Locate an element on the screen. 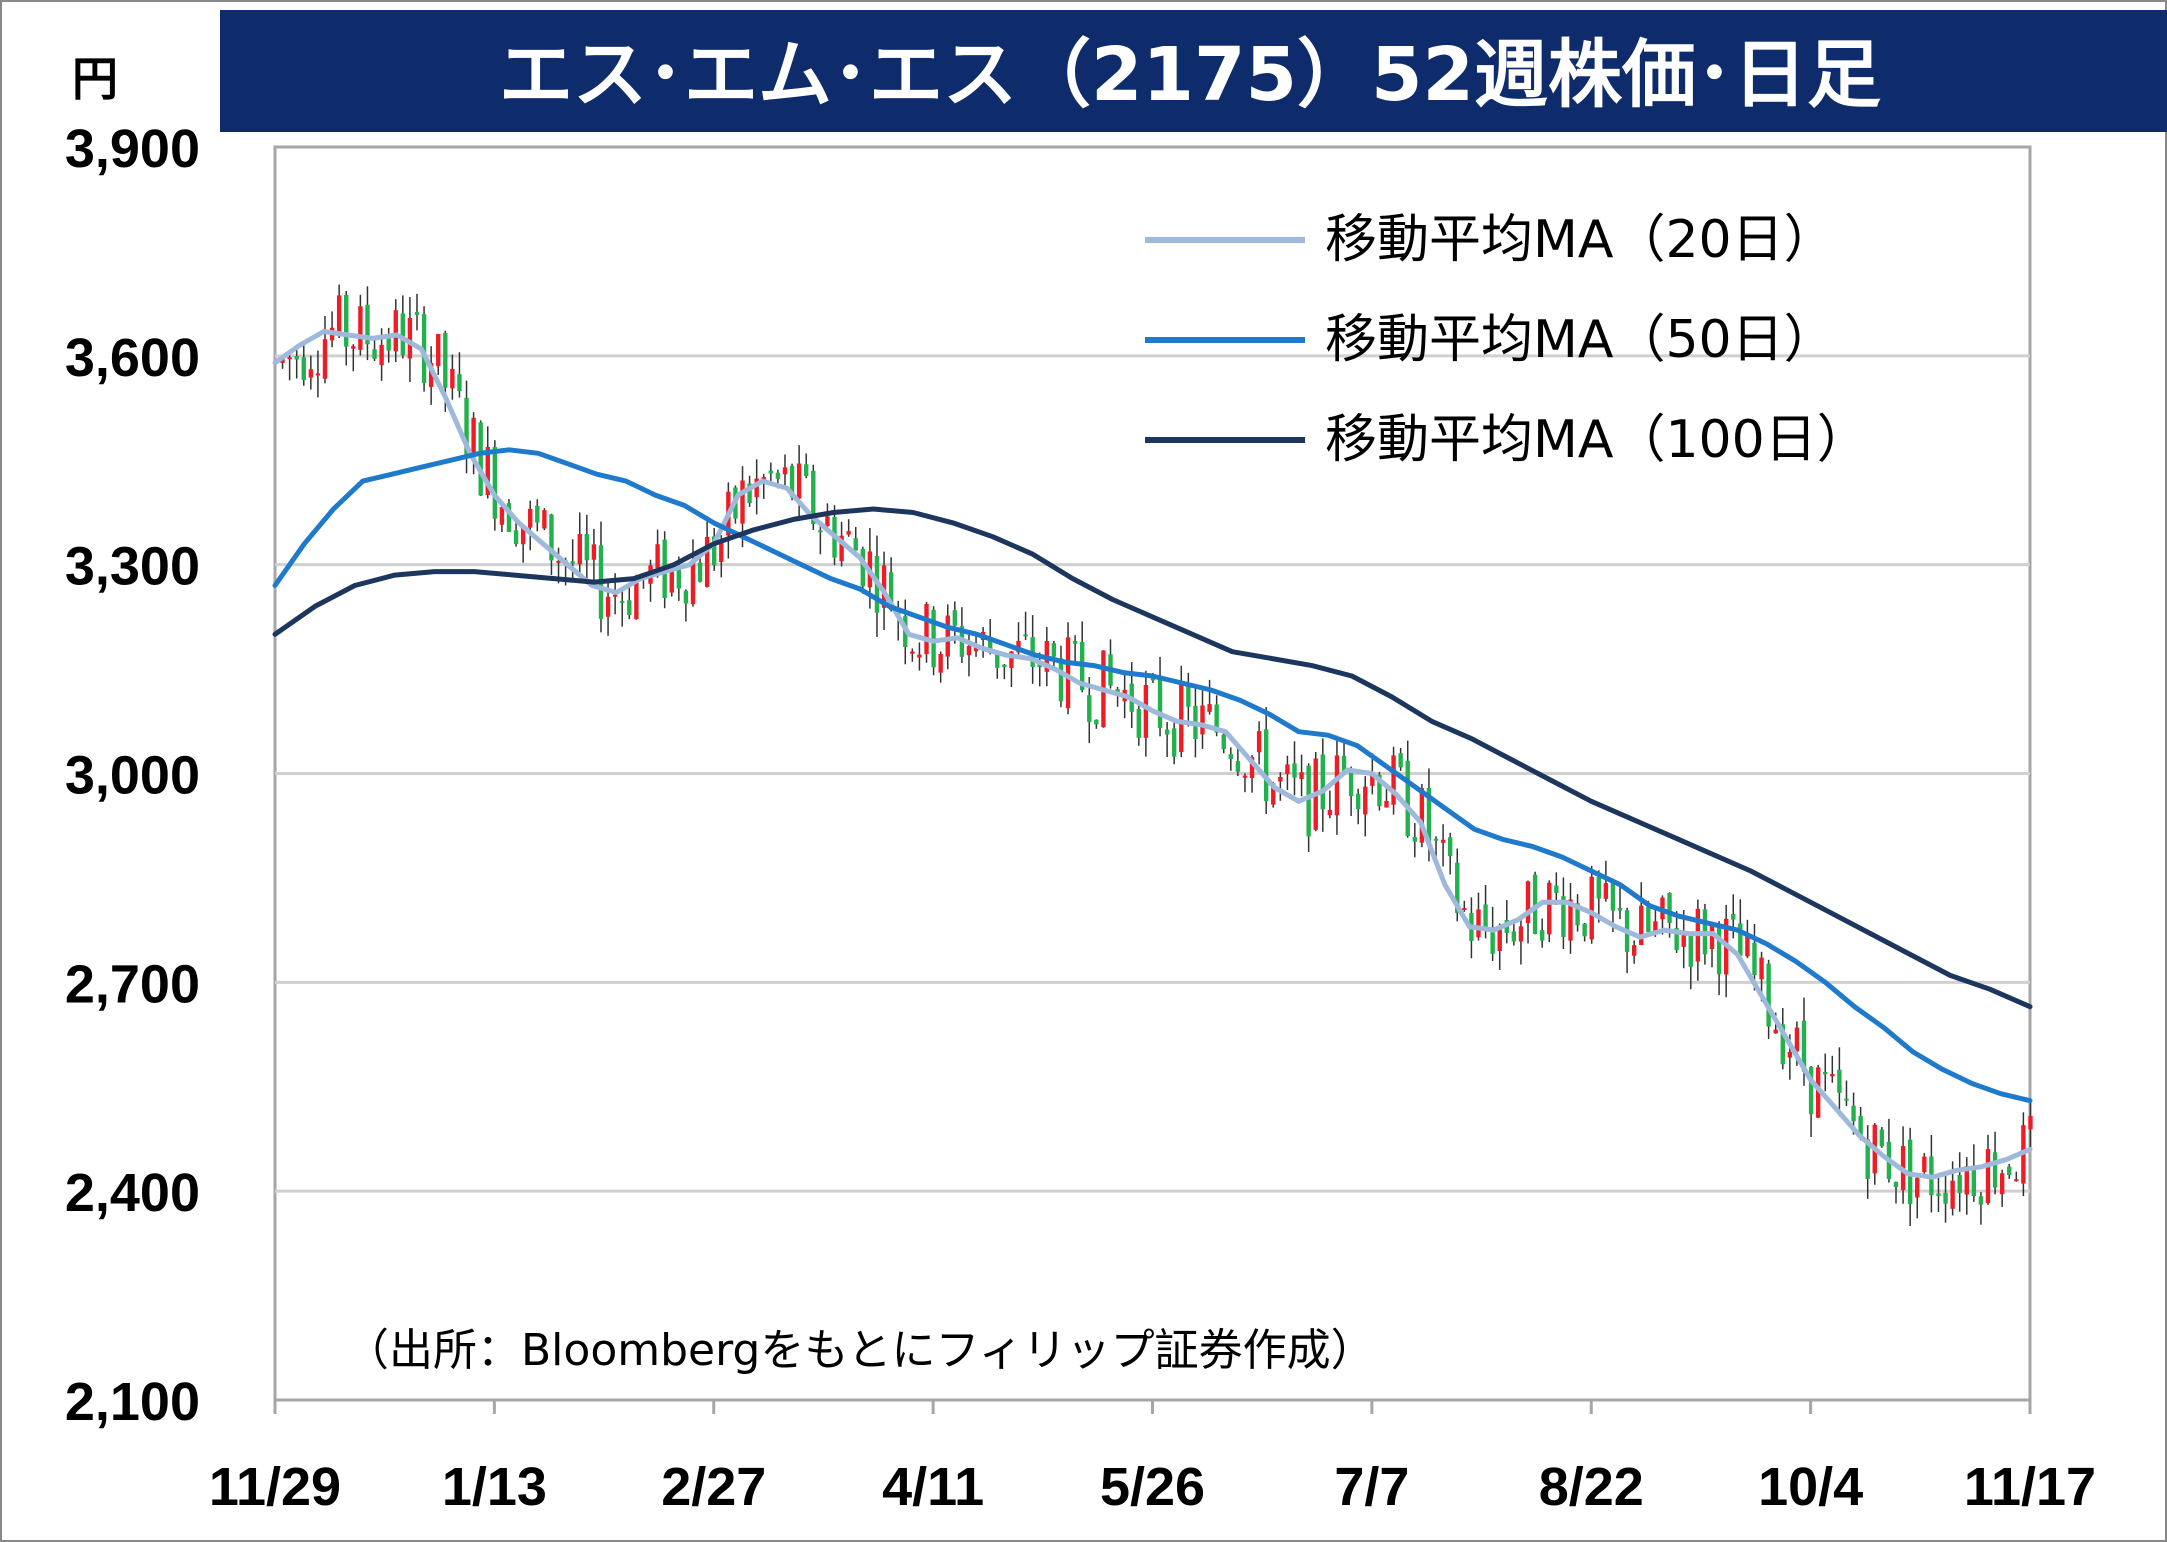 Image resolution: width=2167 pixels, height=1542 pixels. y-tick-label: 2,100 is located at coordinates (132, 1402).